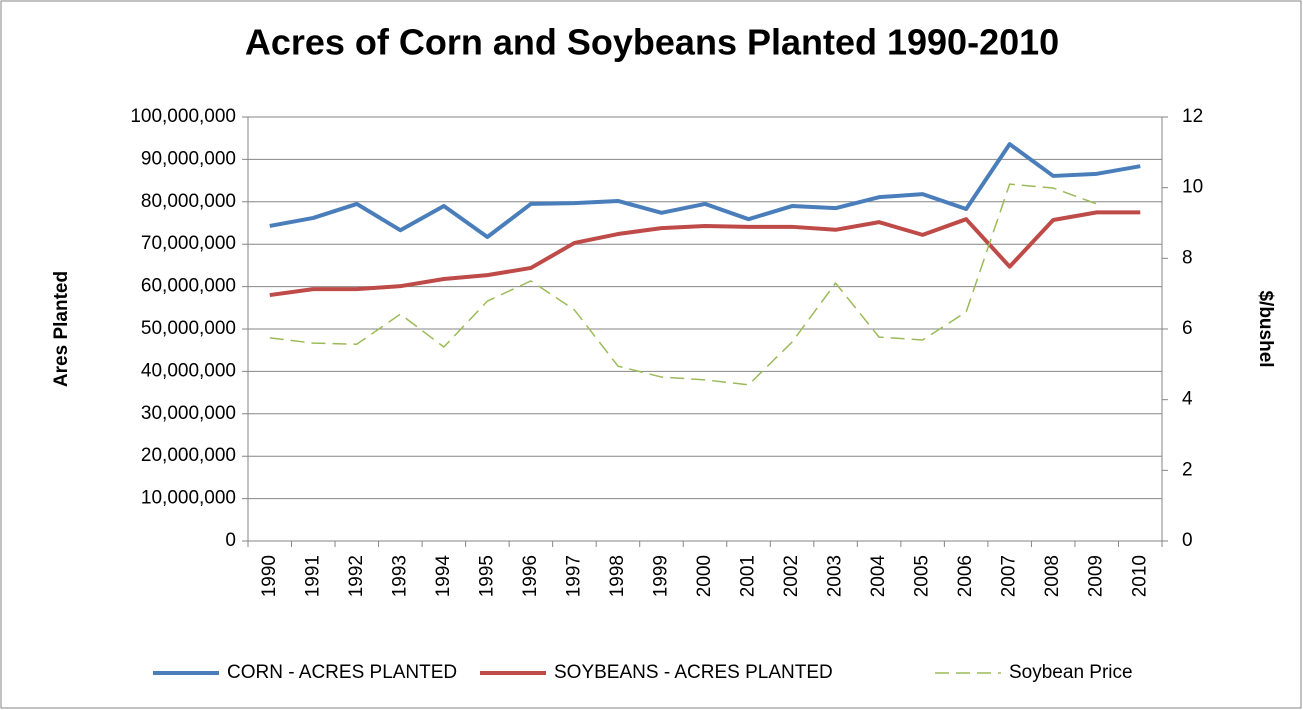 The height and width of the screenshot is (710, 1303). What do you see at coordinates (1187, 399) in the screenshot?
I see `y2-tick-label: 4` at bounding box center [1187, 399].